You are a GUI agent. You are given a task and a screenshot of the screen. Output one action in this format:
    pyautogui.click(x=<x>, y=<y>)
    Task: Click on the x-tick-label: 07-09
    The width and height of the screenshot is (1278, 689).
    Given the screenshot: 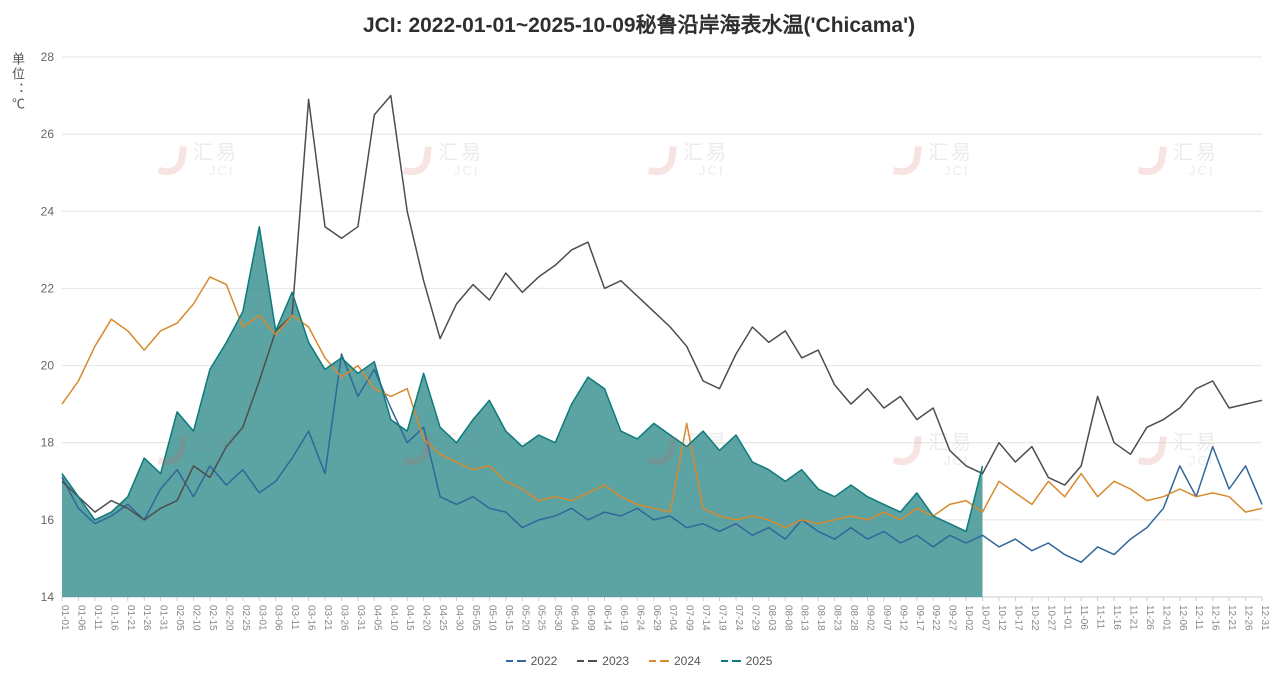 What is the action you would take?
    pyautogui.click(x=689, y=618)
    